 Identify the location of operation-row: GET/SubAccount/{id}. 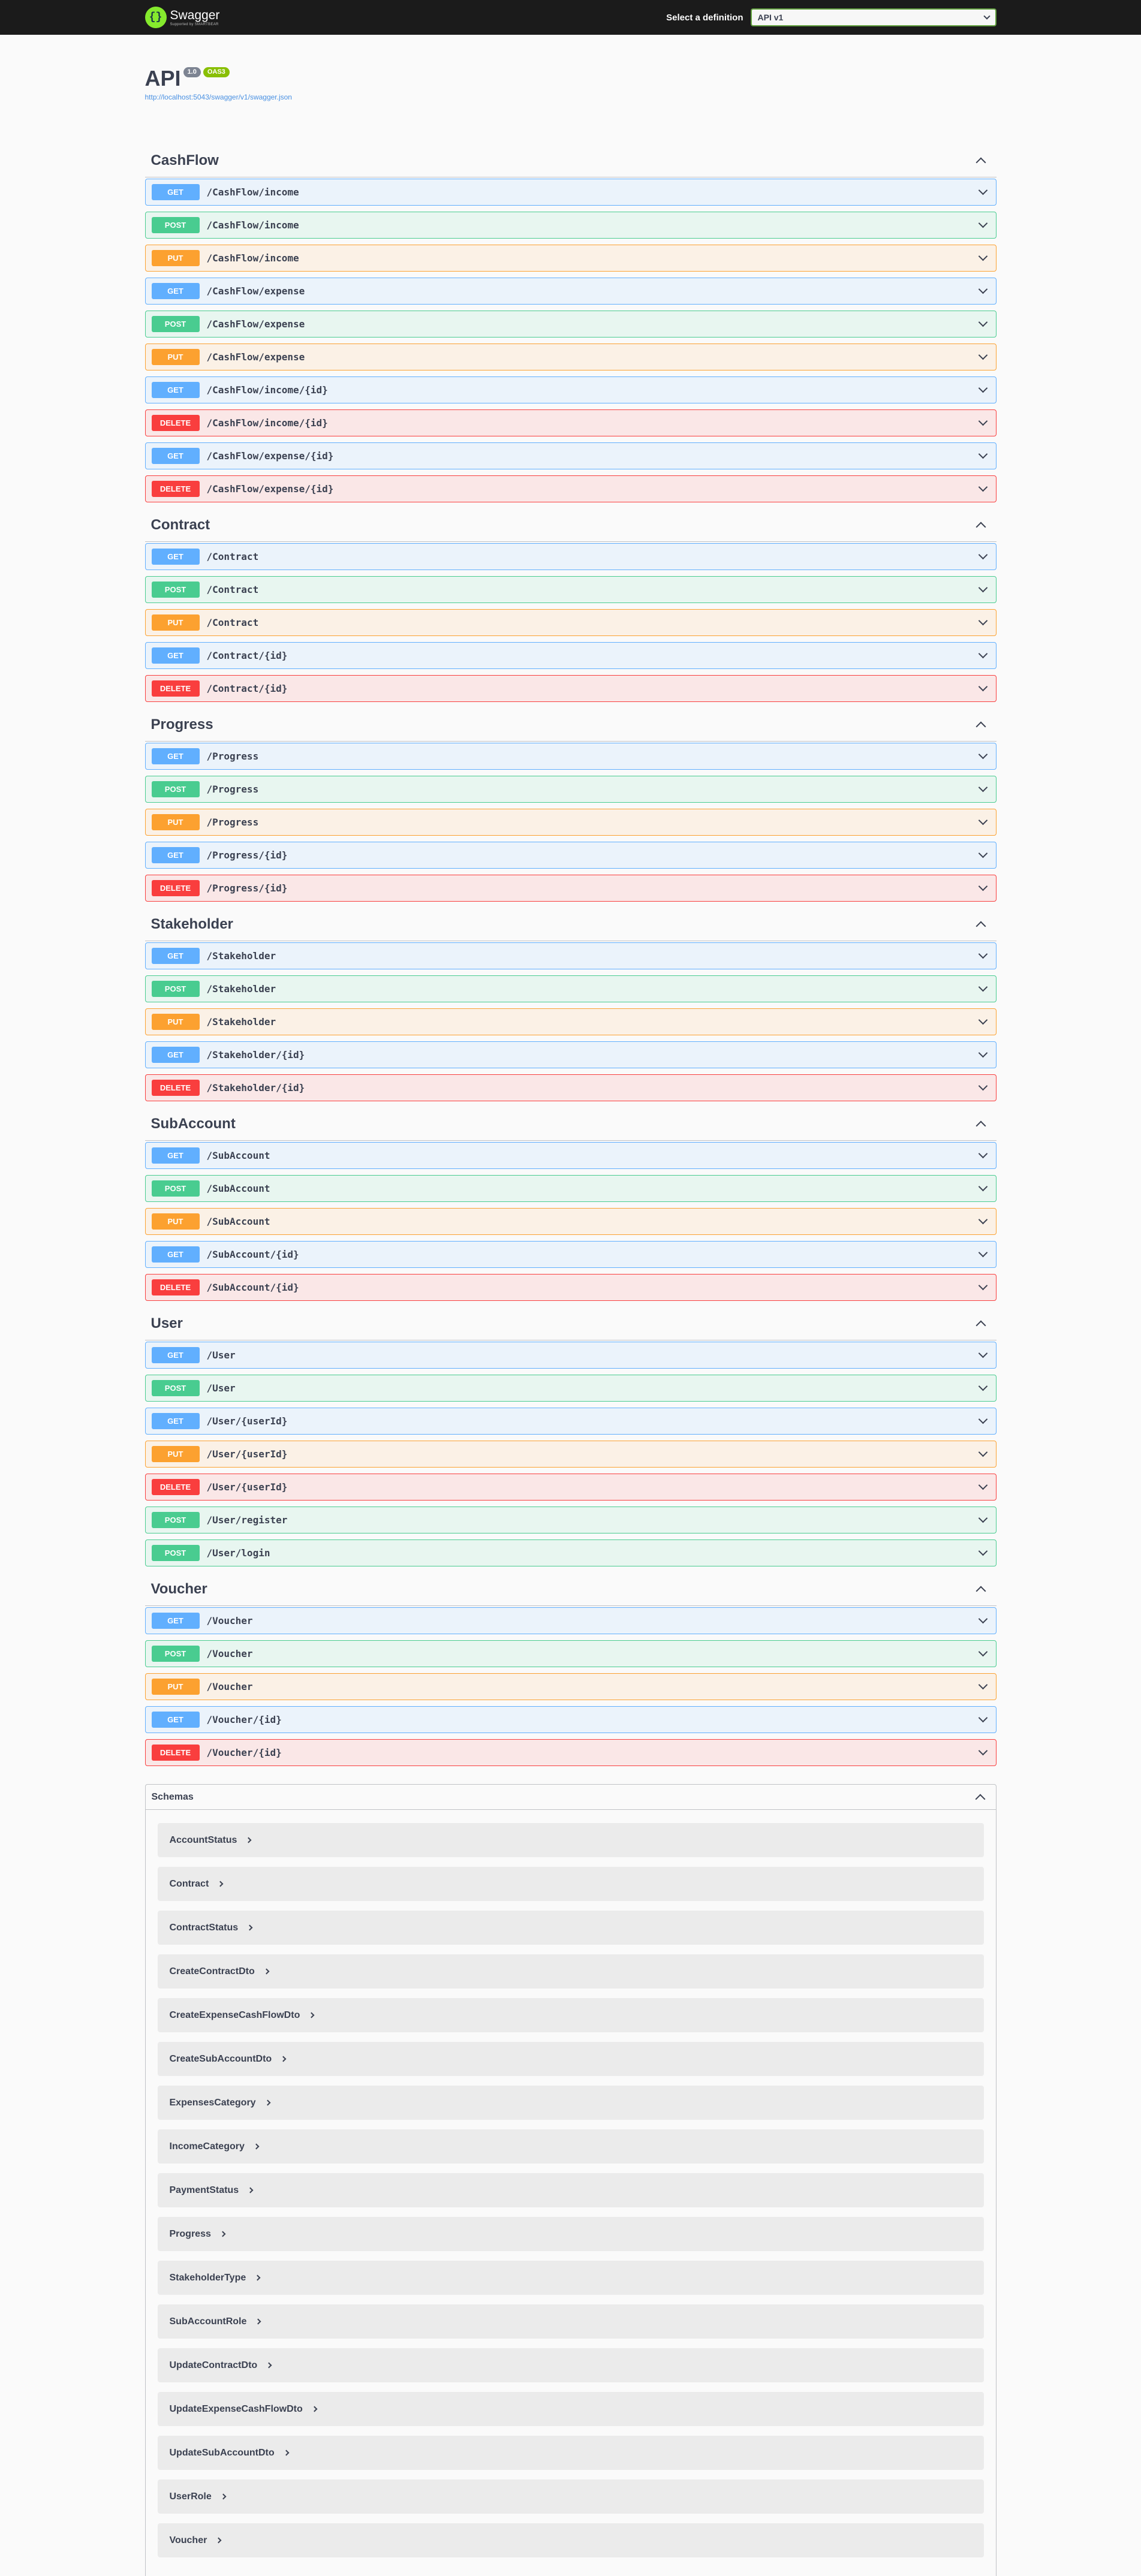
(570, 1255).